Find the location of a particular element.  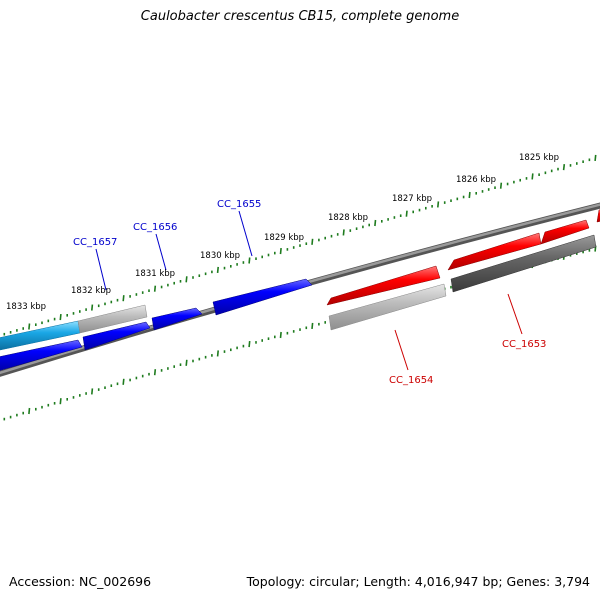

ruler-label-1829: 1829 kbp is located at coordinates (284, 238).